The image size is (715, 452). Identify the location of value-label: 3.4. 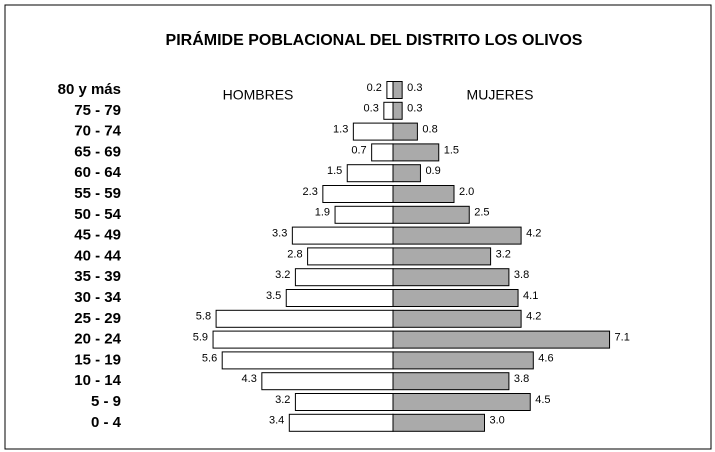
(276, 421).